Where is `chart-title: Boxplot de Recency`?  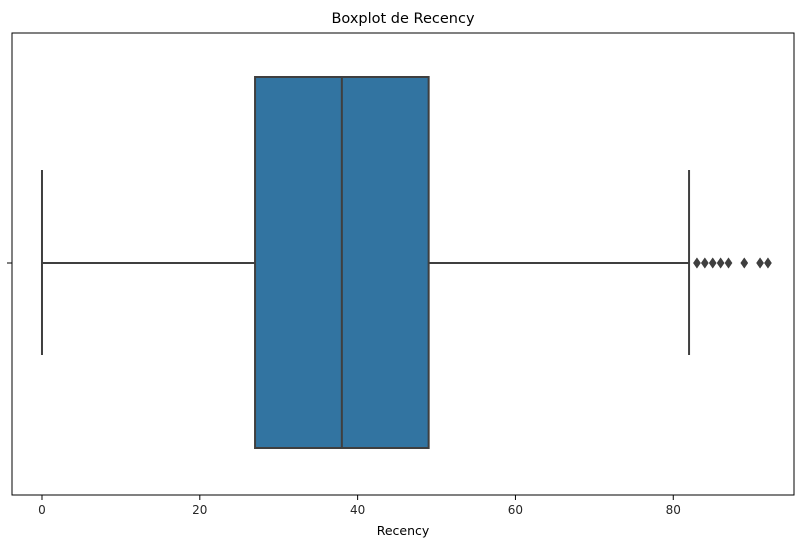
chart-title: Boxplot de Recency is located at coordinates (402, 19).